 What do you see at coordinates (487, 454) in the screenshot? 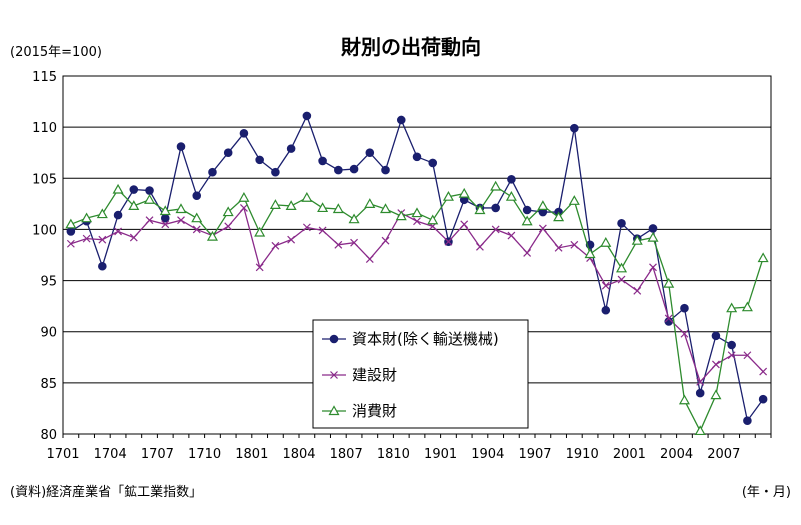
I see `x-tick-label: 1904` at bounding box center [487, 454].